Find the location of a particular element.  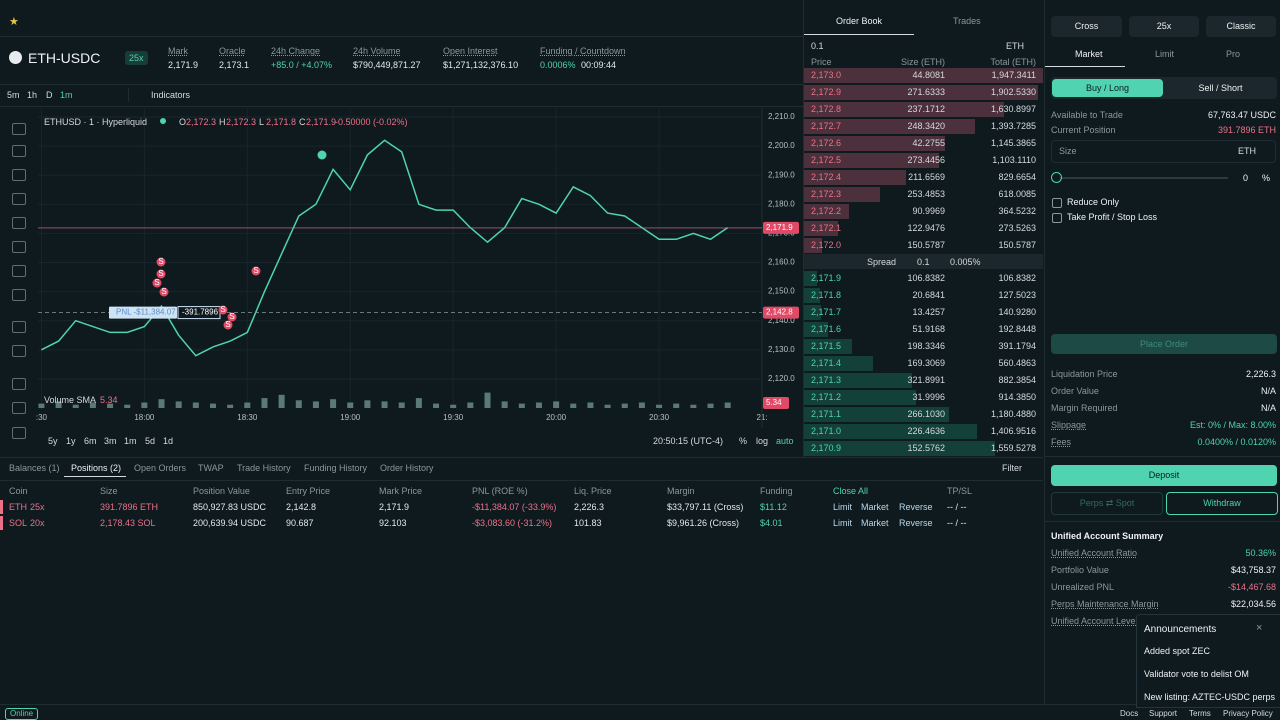

ob-price: 2,172.8 is located at coordinates (826, 109).